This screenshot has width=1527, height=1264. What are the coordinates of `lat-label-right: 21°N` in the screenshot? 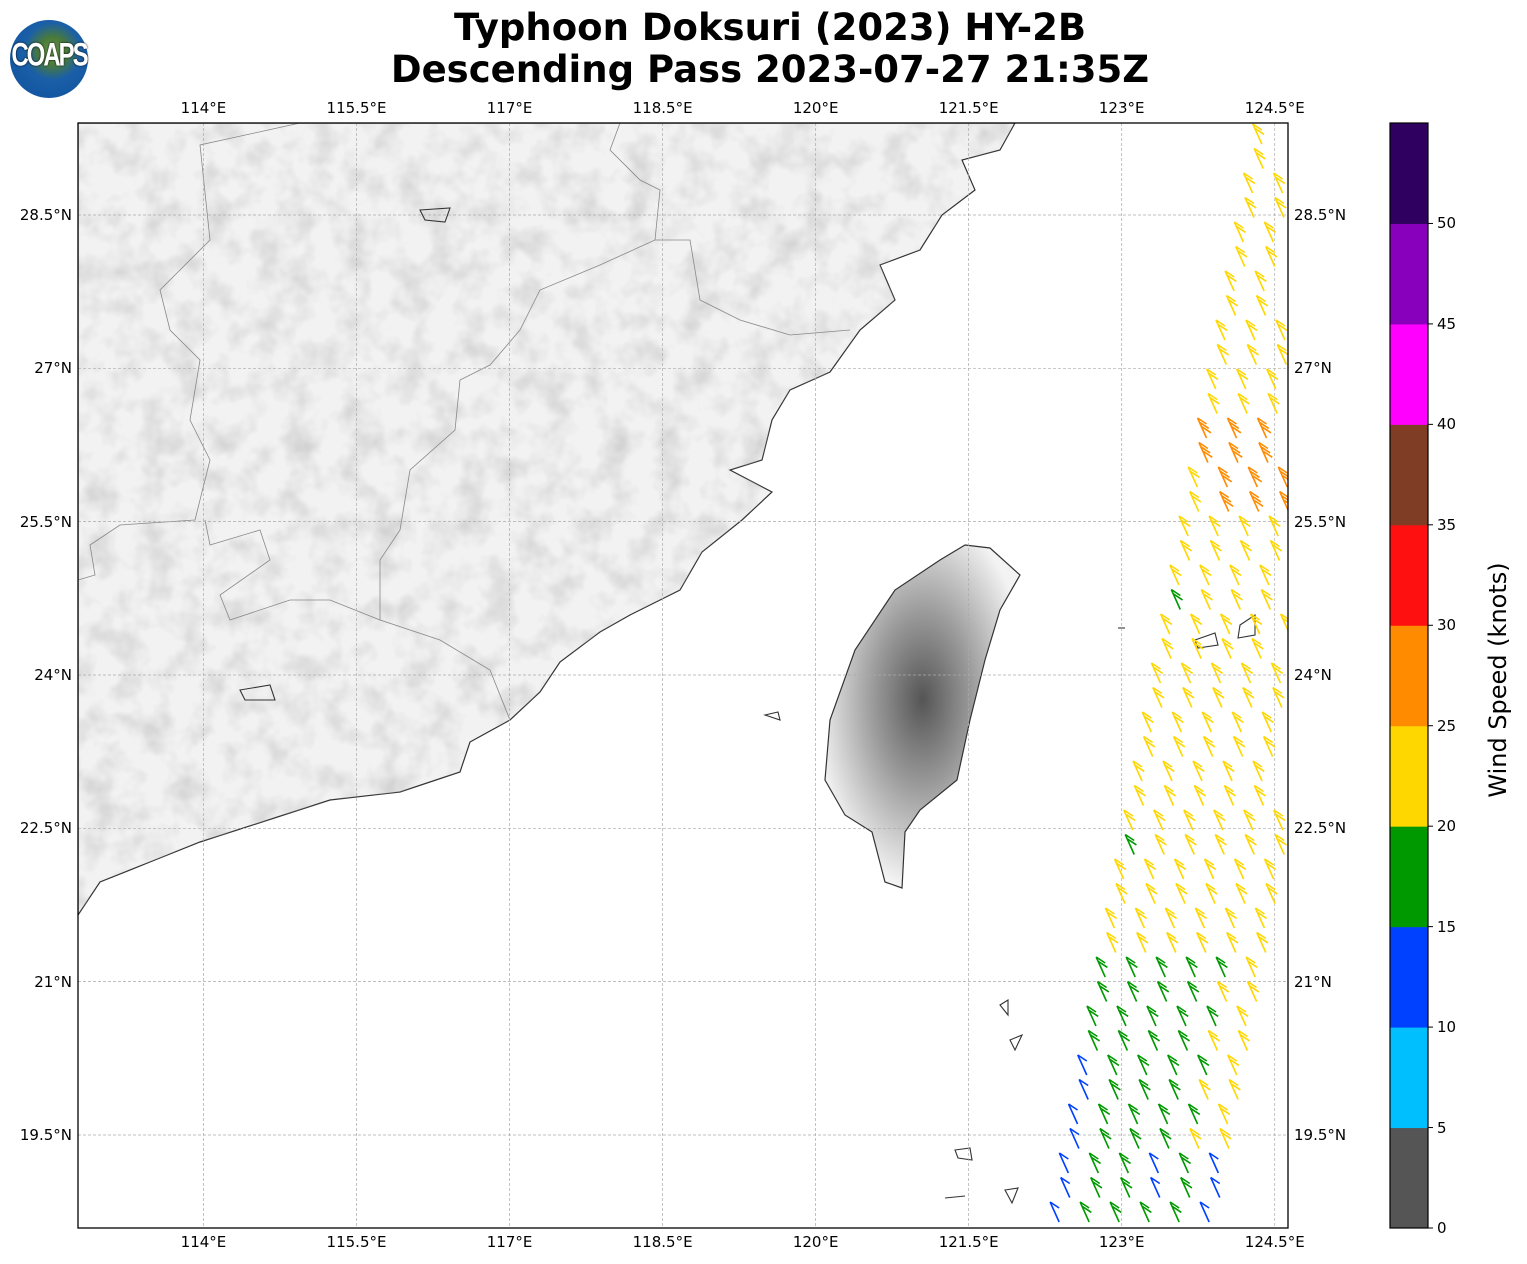 It's located at (1313, 981).